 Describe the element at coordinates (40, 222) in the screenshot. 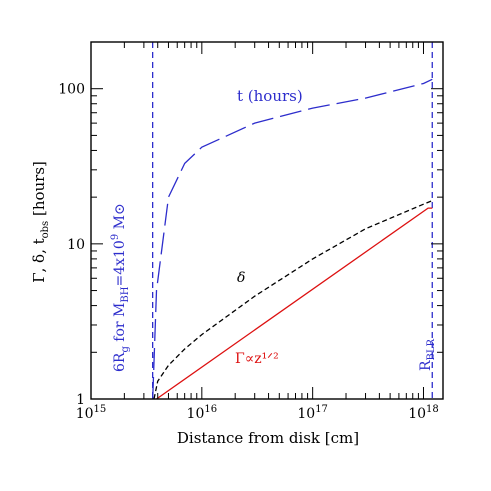

I see `y-axis-title: Γ, δ, tobs [hours]` at that location.